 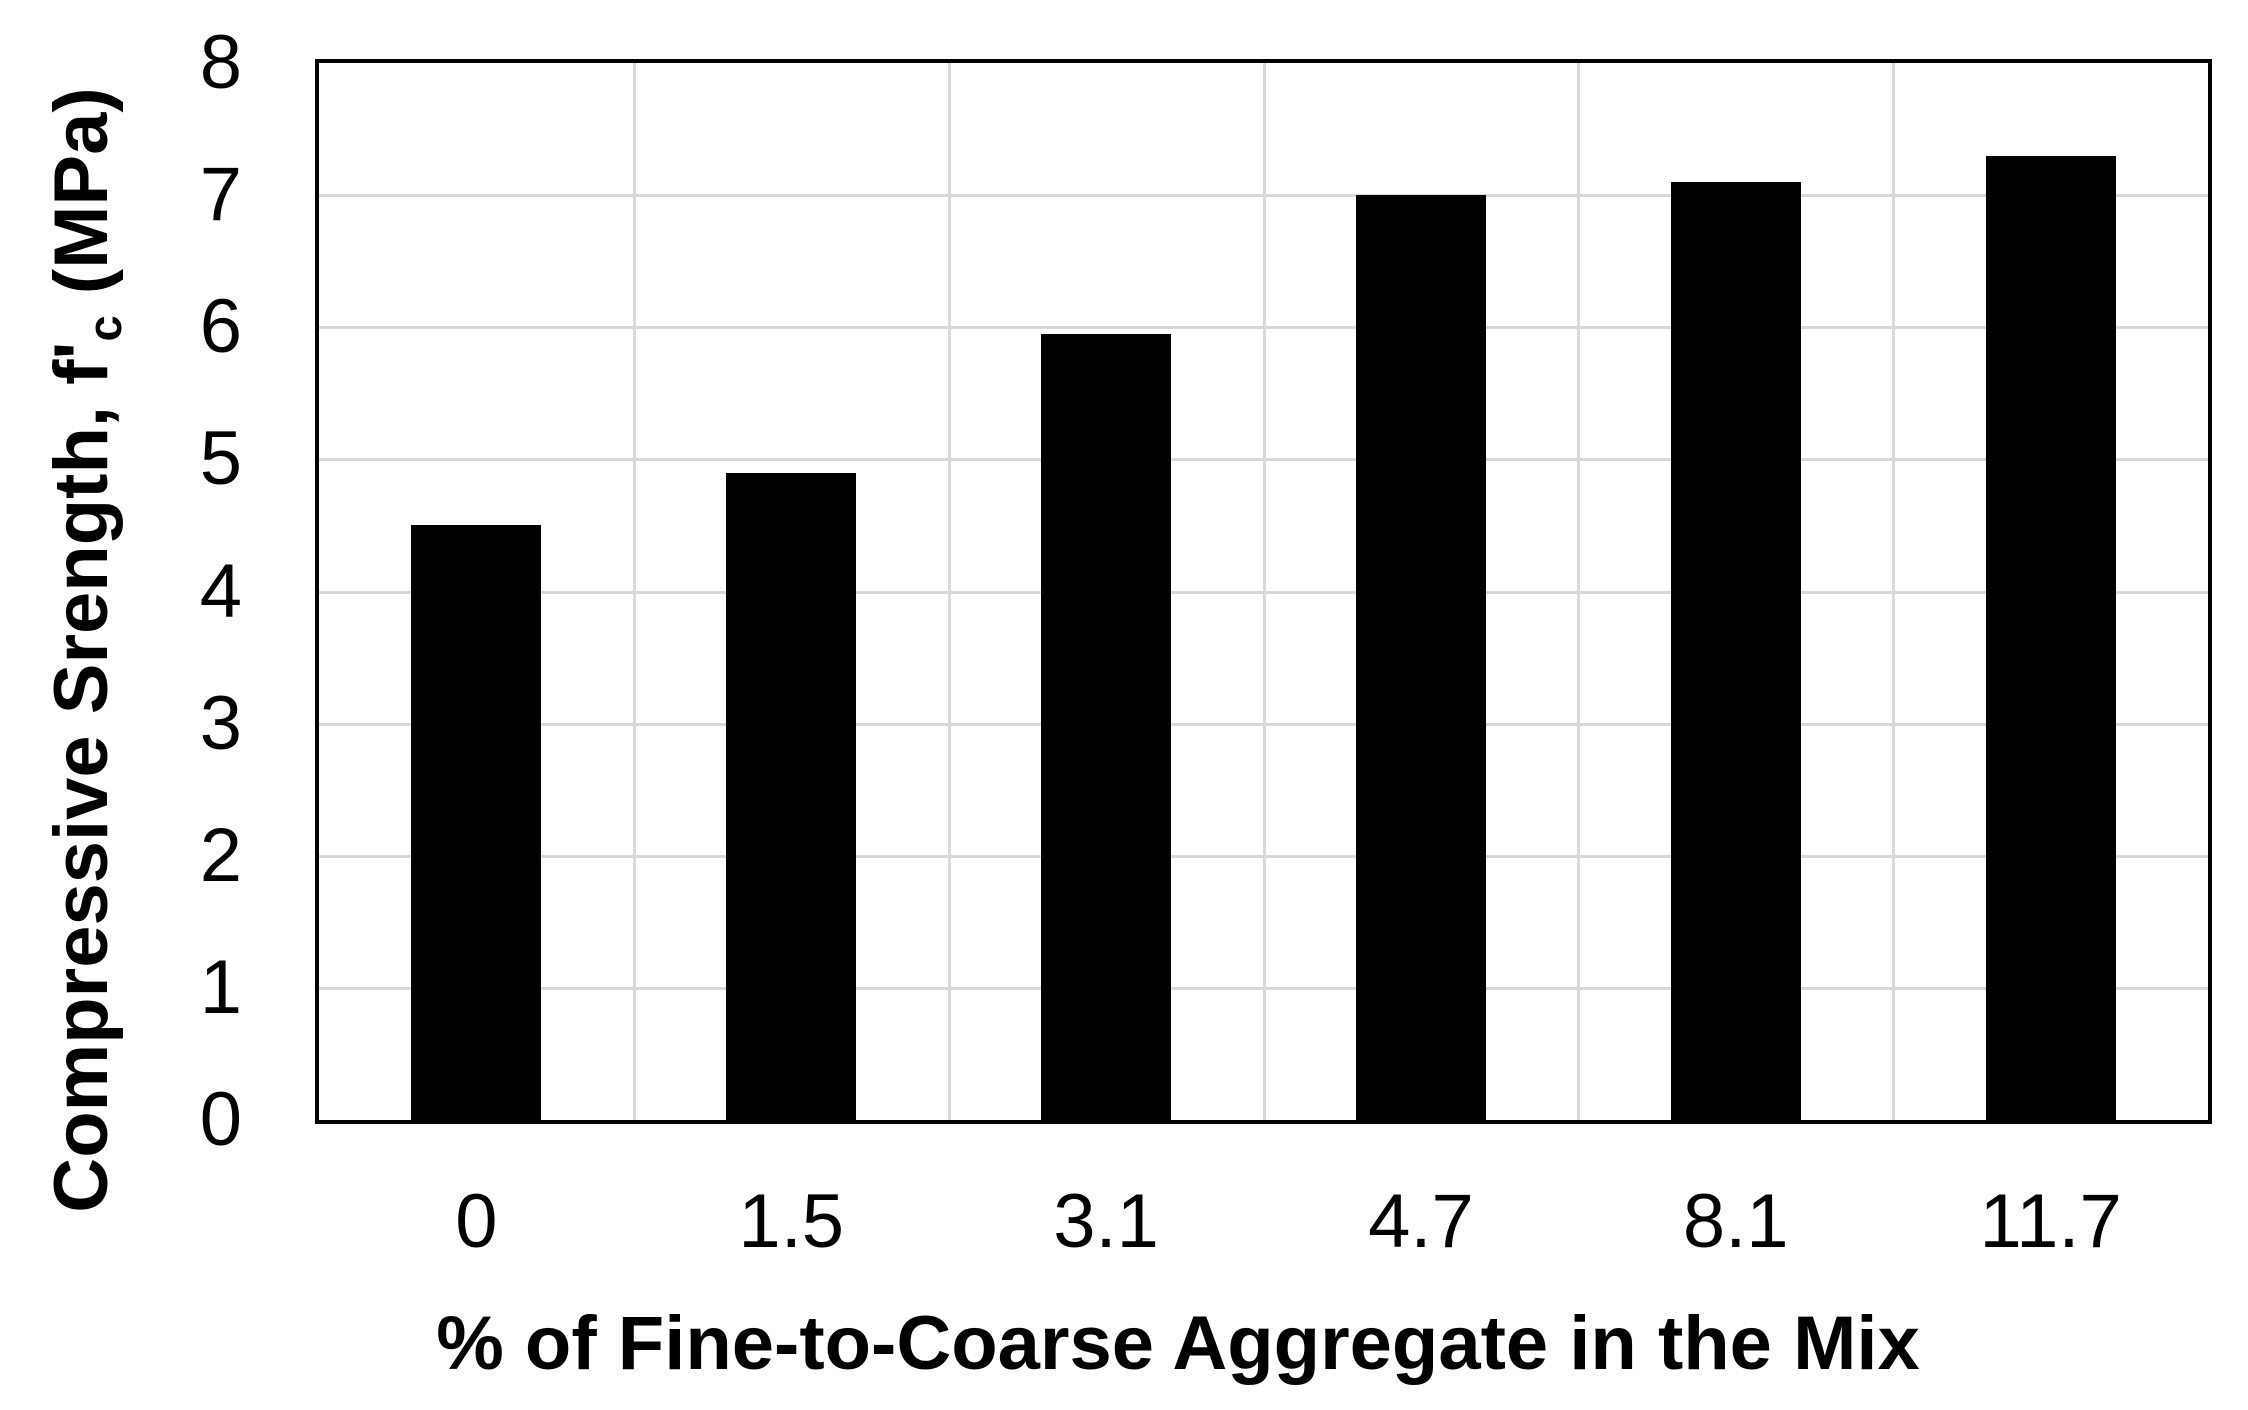 I want to click on x-tick-label-1.5: 1.5, so click(x=791, y=1221).